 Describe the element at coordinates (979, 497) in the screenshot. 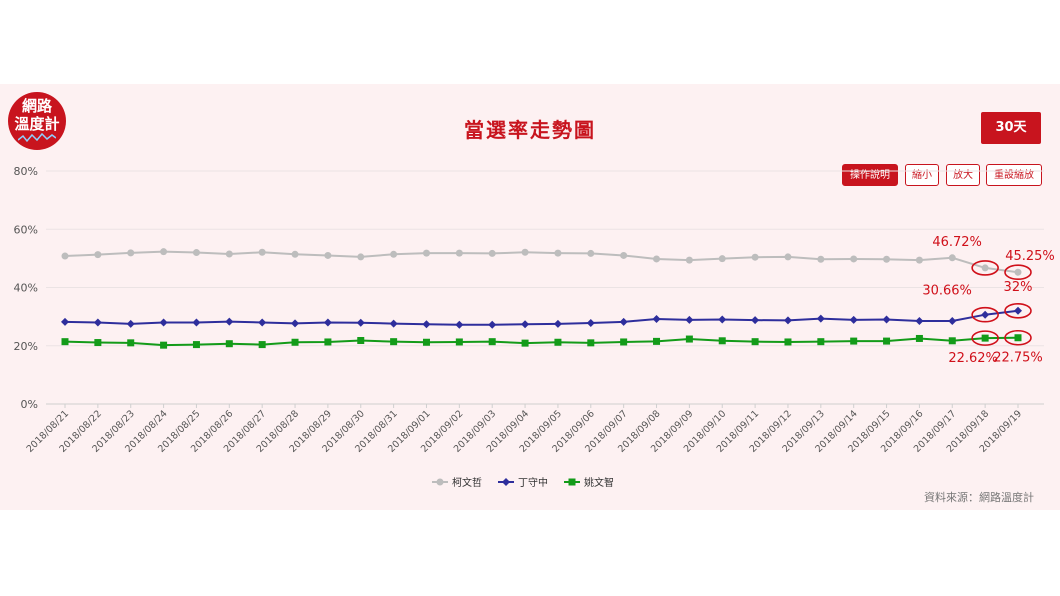

I see `data-source-note: 資料來源：網路溫度計` at that location.